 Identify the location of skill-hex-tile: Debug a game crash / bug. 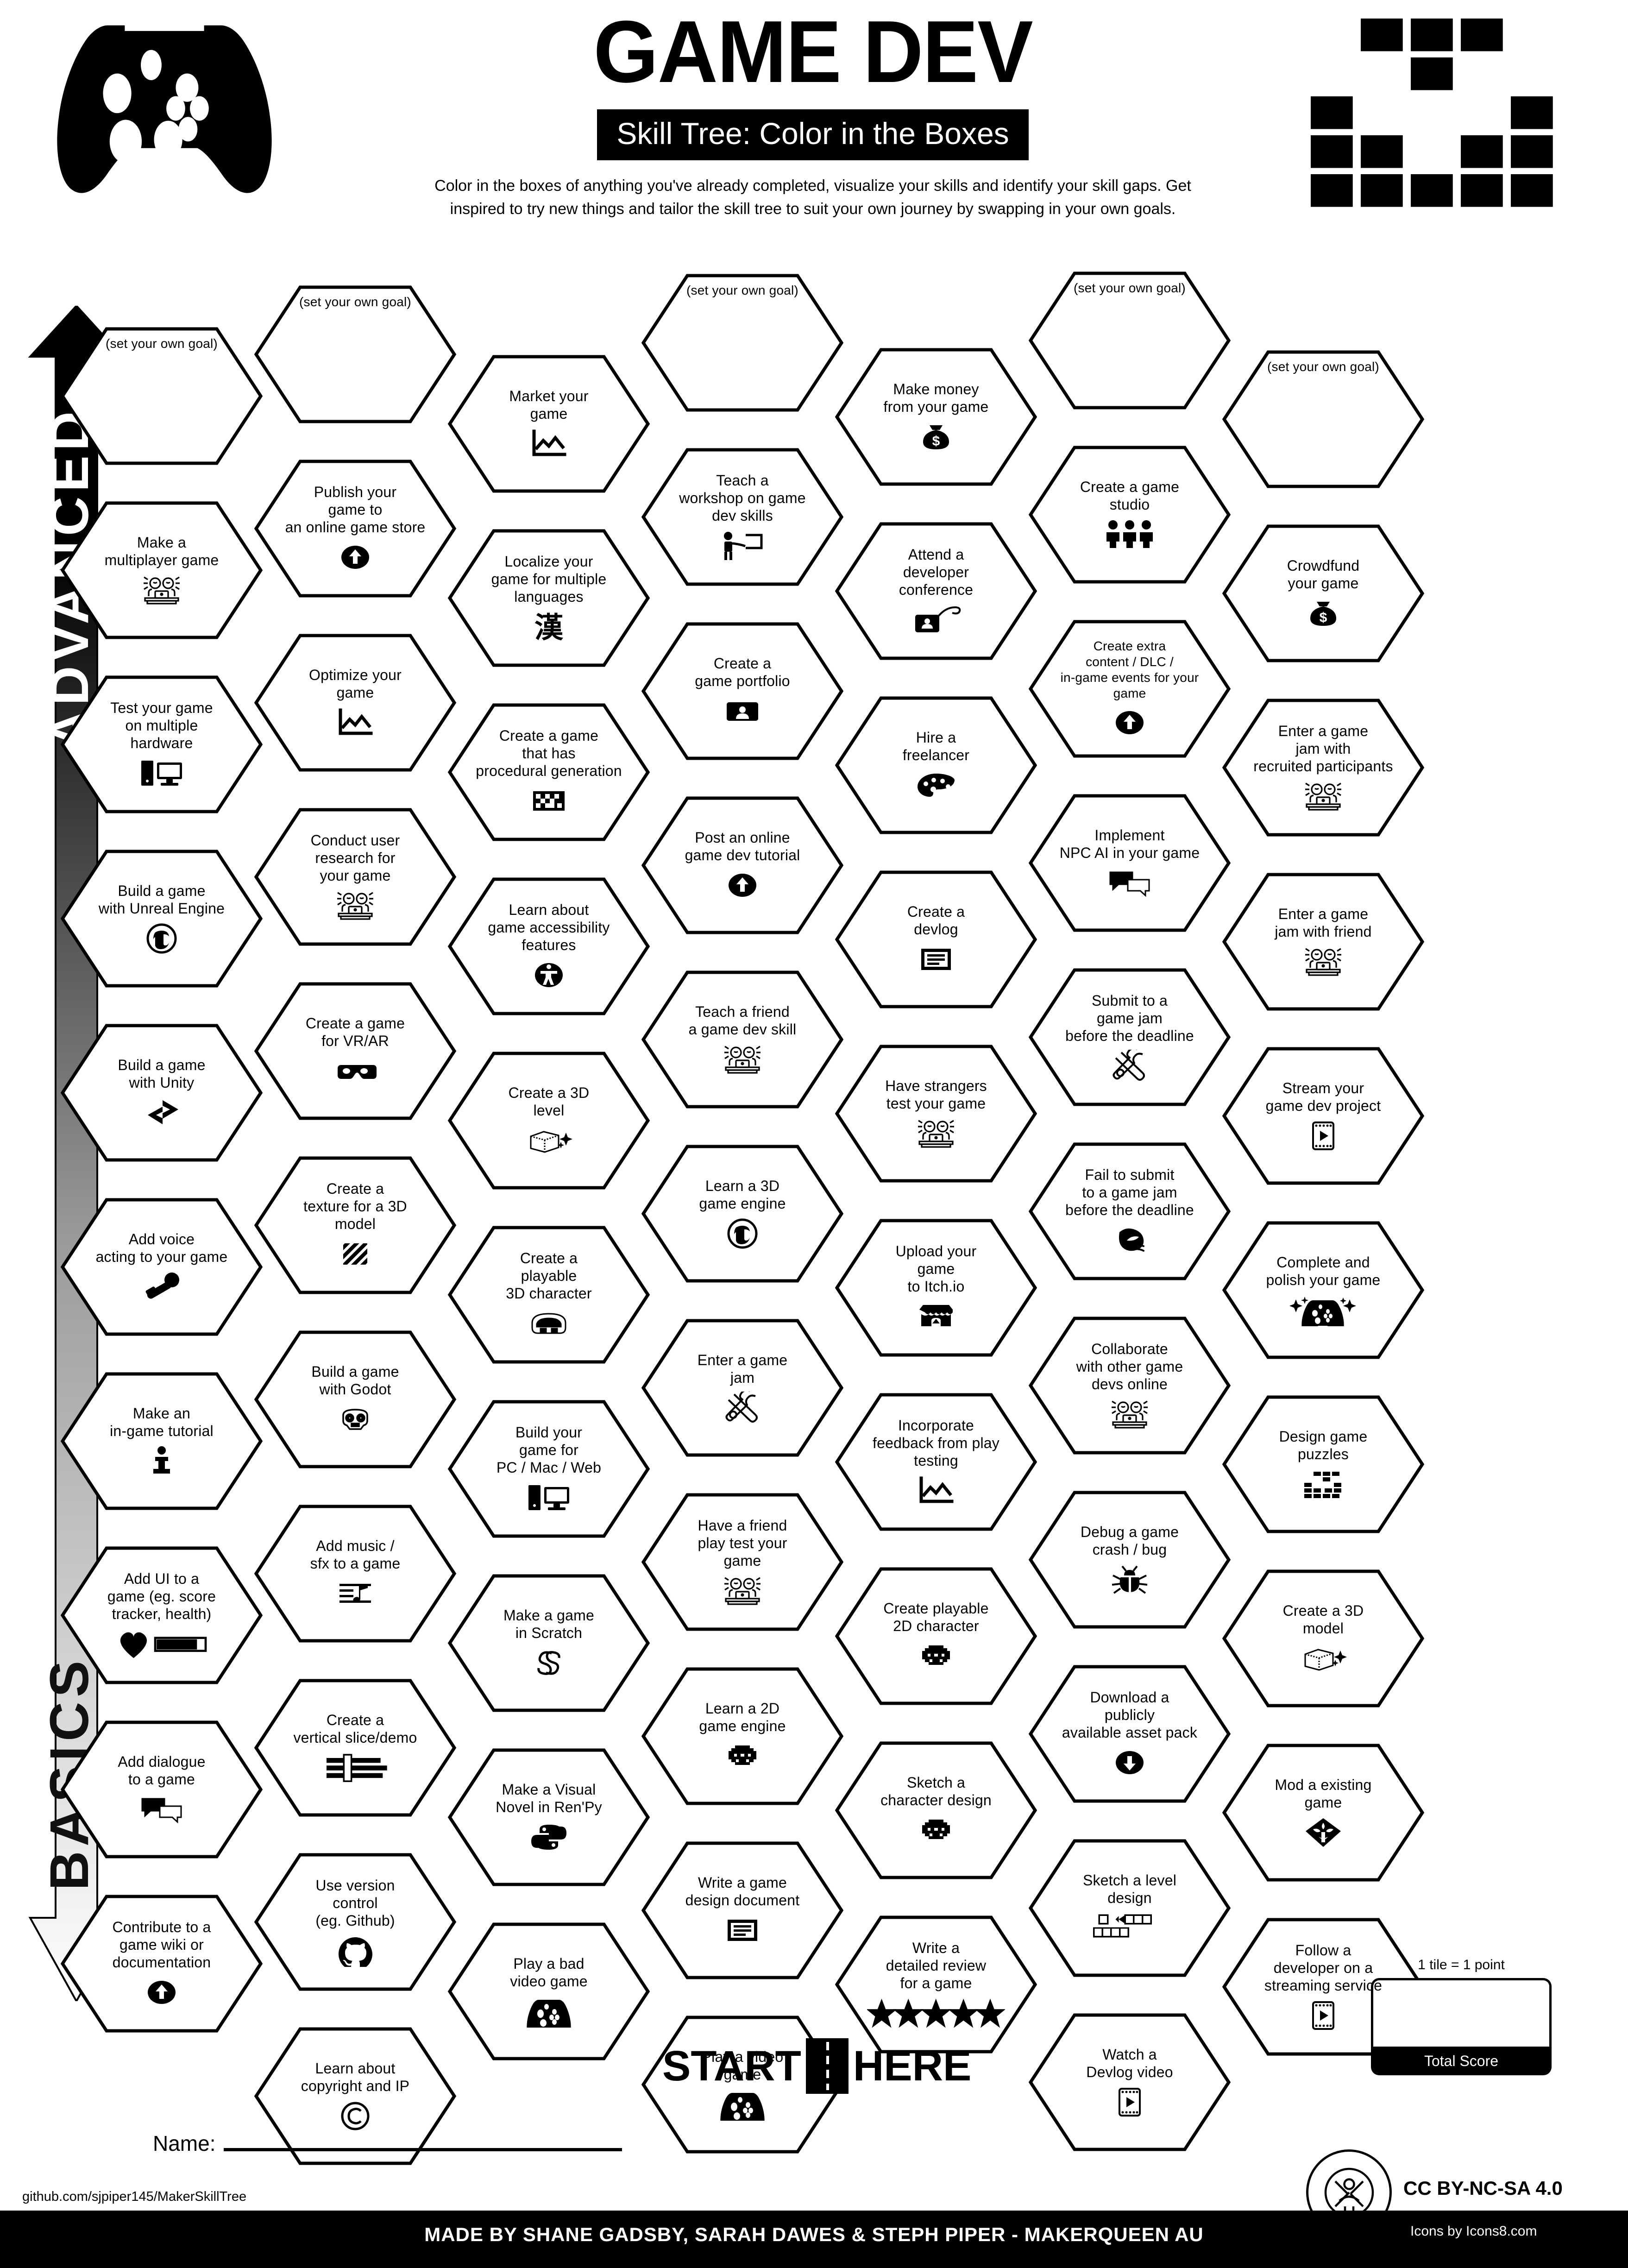
(1129, 1559).